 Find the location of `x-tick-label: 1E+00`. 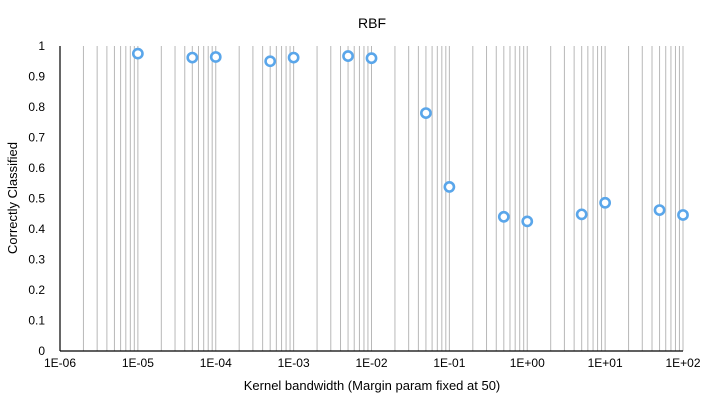

x-tick-label: 1E+00 is located at coordinates (527, 363).